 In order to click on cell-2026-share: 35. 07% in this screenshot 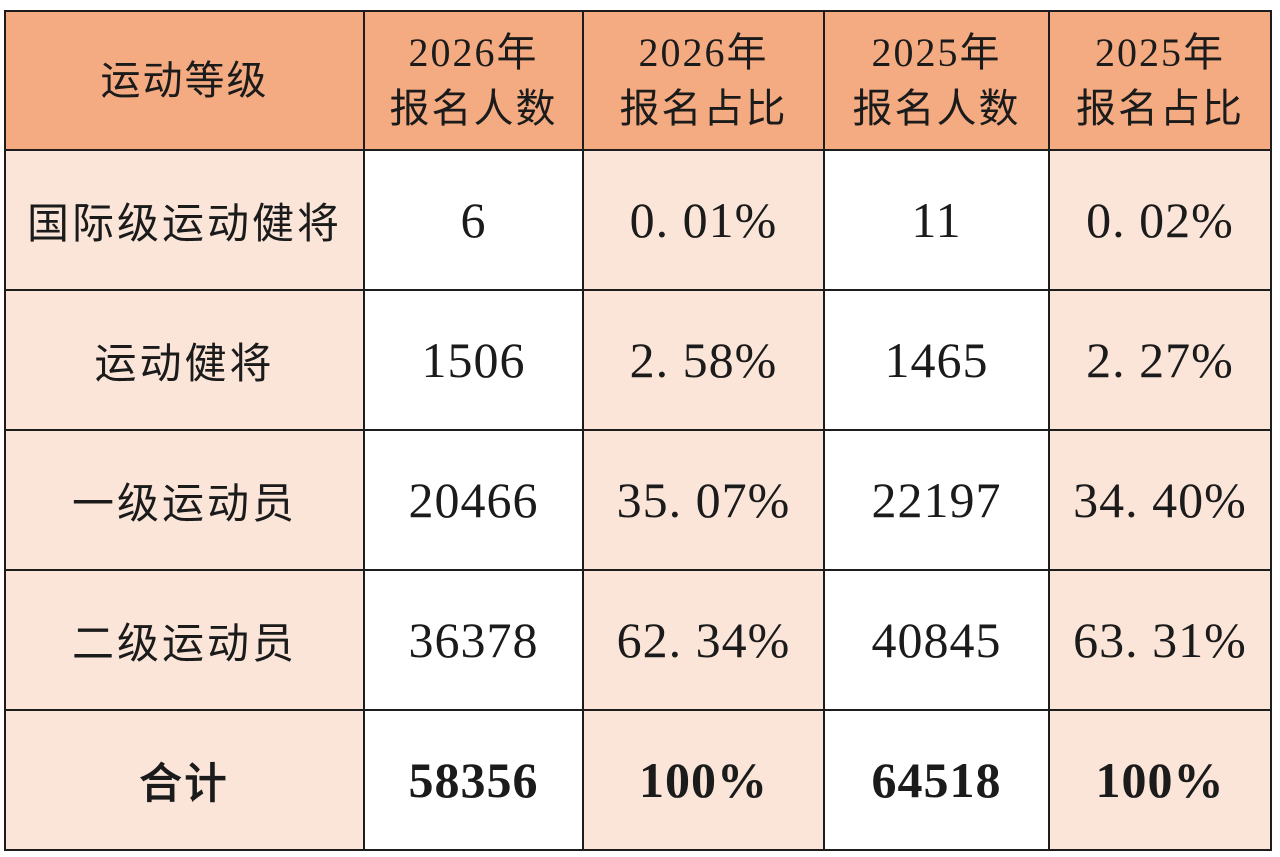, I will do `click(703, 500)`.